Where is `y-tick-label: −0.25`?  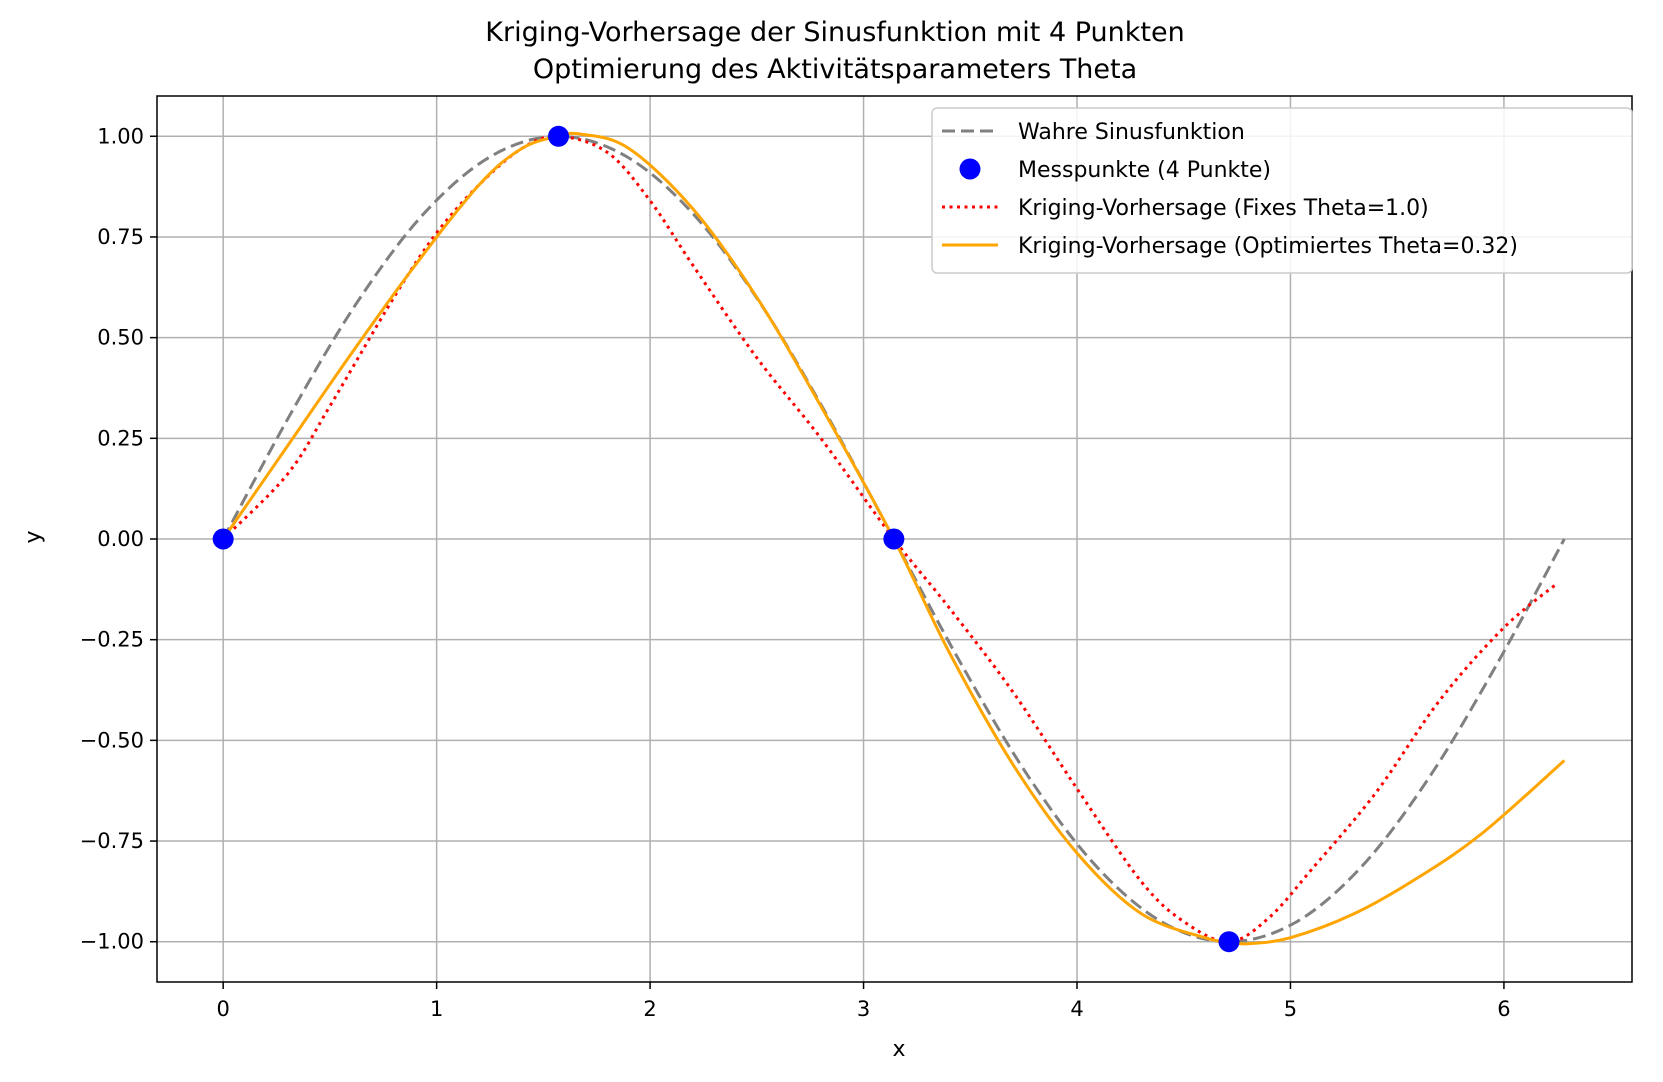 y-tick-label: −0.25 is located at coordinates (112, 640).